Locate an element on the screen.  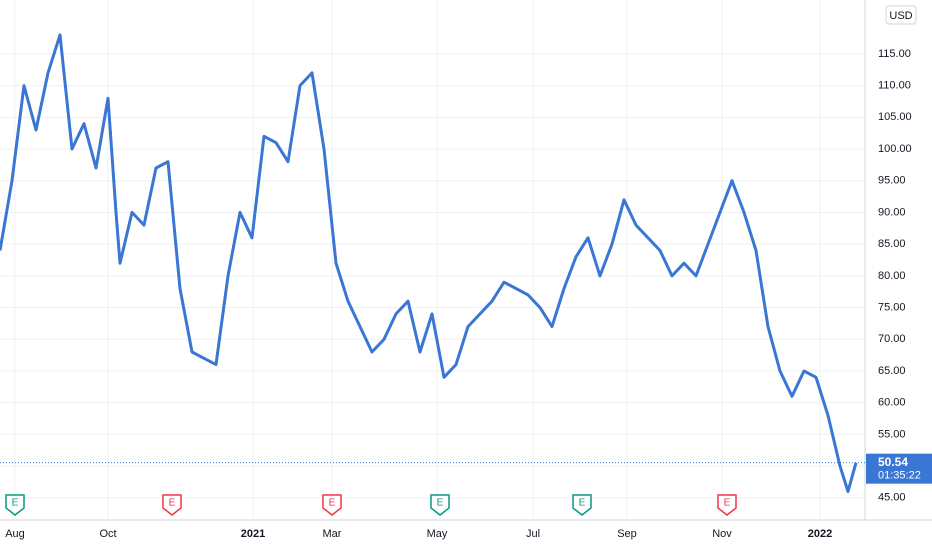
x-tick-label: Aug is located at coordinates (15, 534).